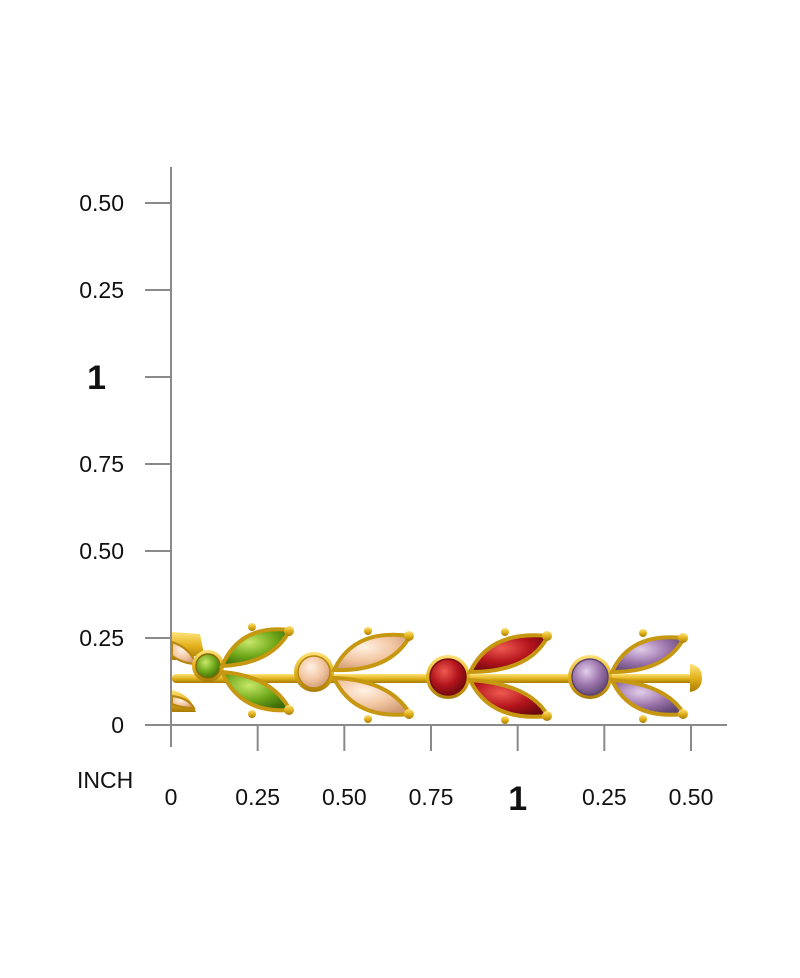  What do you see at coordinates (96, 378) in the screenshot?
I see `vertical-tick-label: 1` at bounding box center [96, 378].